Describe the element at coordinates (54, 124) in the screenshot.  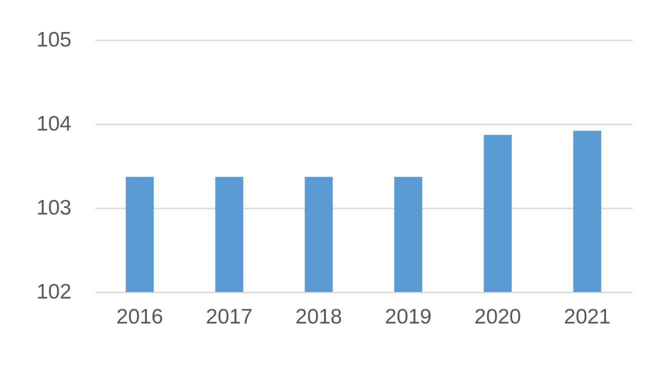
I see `y-tick-label: 104` at that location.